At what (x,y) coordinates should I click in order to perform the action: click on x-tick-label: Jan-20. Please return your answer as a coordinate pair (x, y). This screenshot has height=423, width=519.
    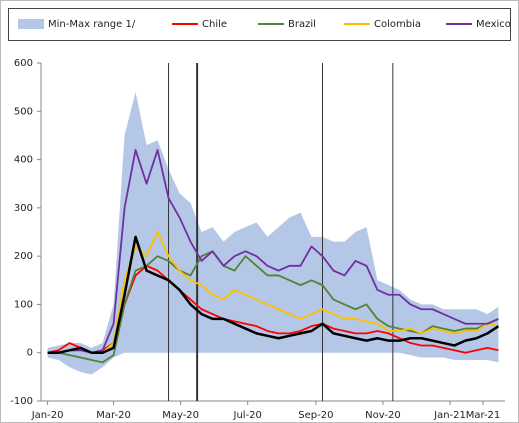
    Looking at the image, I should click on (47, 415).